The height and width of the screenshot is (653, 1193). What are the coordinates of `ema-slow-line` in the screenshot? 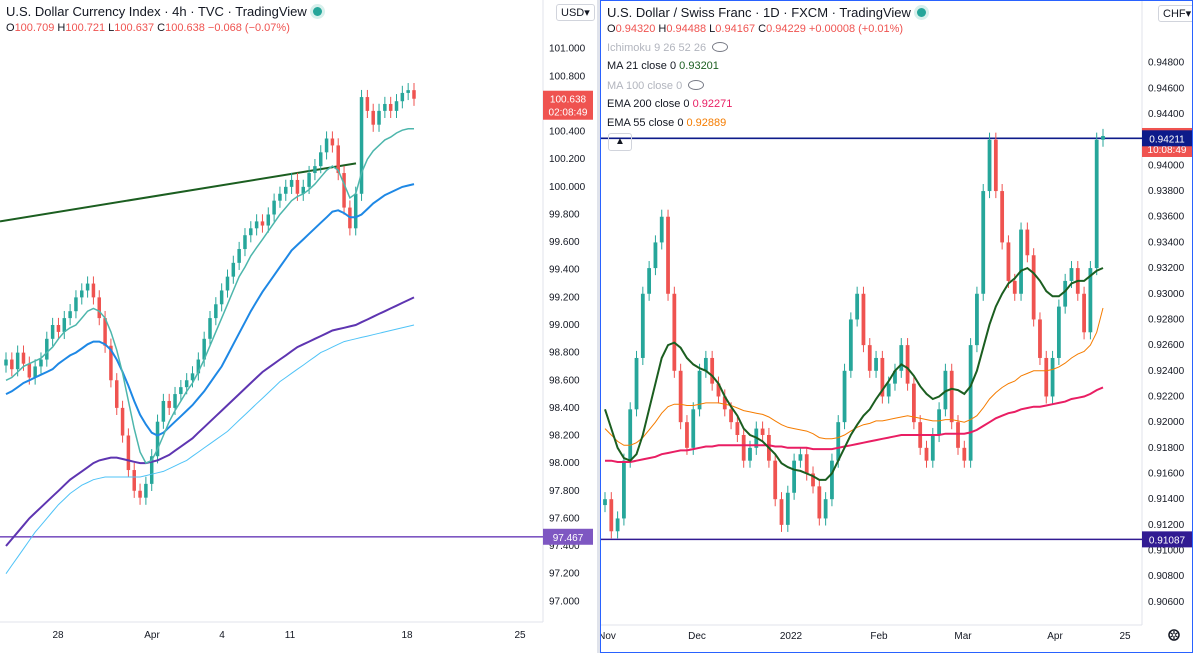 It's located at (210, 421).